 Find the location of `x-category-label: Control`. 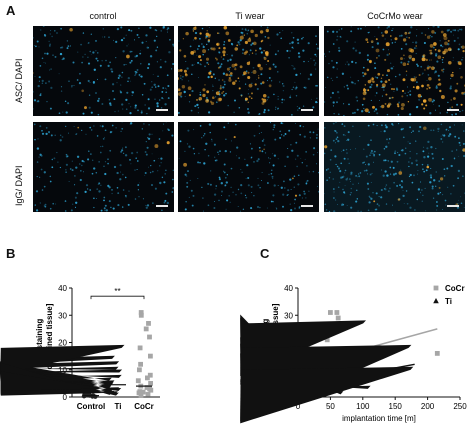

x-category-label: Control is located at coordinates (91, 406).